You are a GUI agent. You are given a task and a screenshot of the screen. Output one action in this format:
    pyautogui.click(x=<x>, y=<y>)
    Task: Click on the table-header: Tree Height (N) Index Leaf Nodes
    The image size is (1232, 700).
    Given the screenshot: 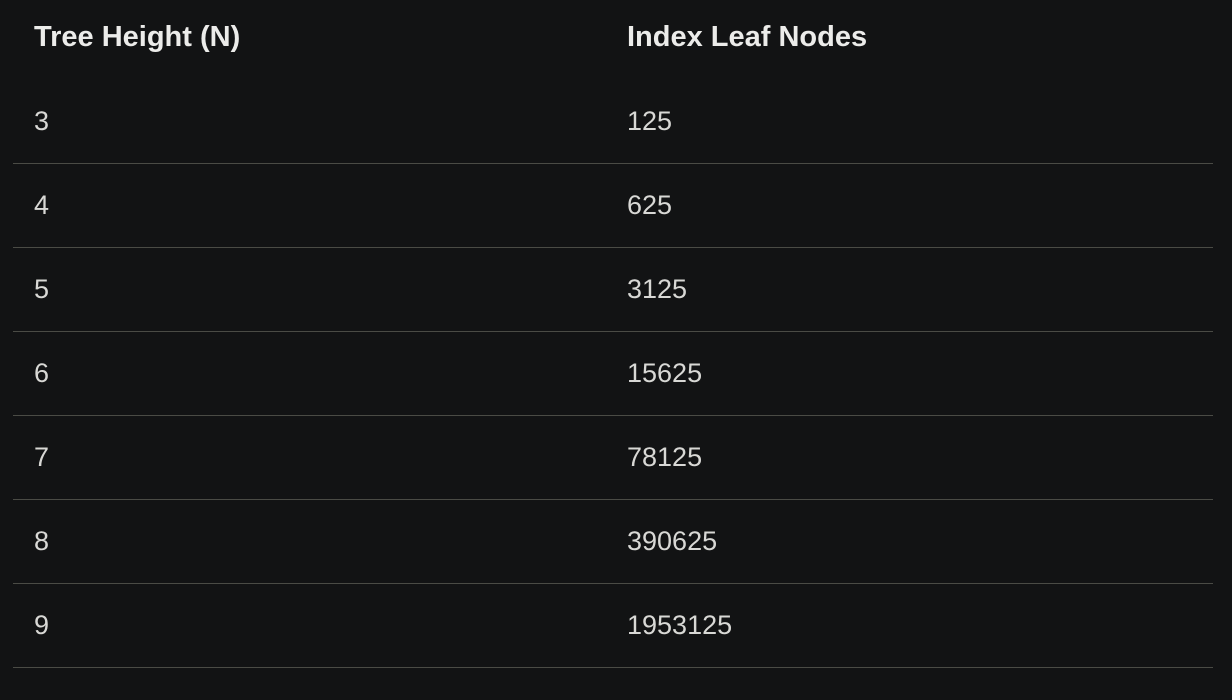 What is the action you would take?
    pyautogui.click(x=613, y=40)
    